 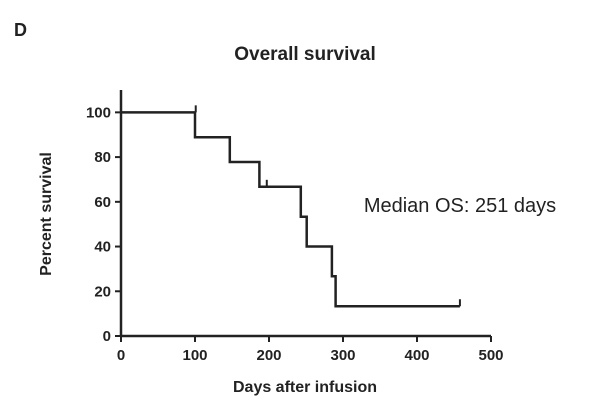 I want to click on y-tick-label: 20, so click(x=102, y=291).